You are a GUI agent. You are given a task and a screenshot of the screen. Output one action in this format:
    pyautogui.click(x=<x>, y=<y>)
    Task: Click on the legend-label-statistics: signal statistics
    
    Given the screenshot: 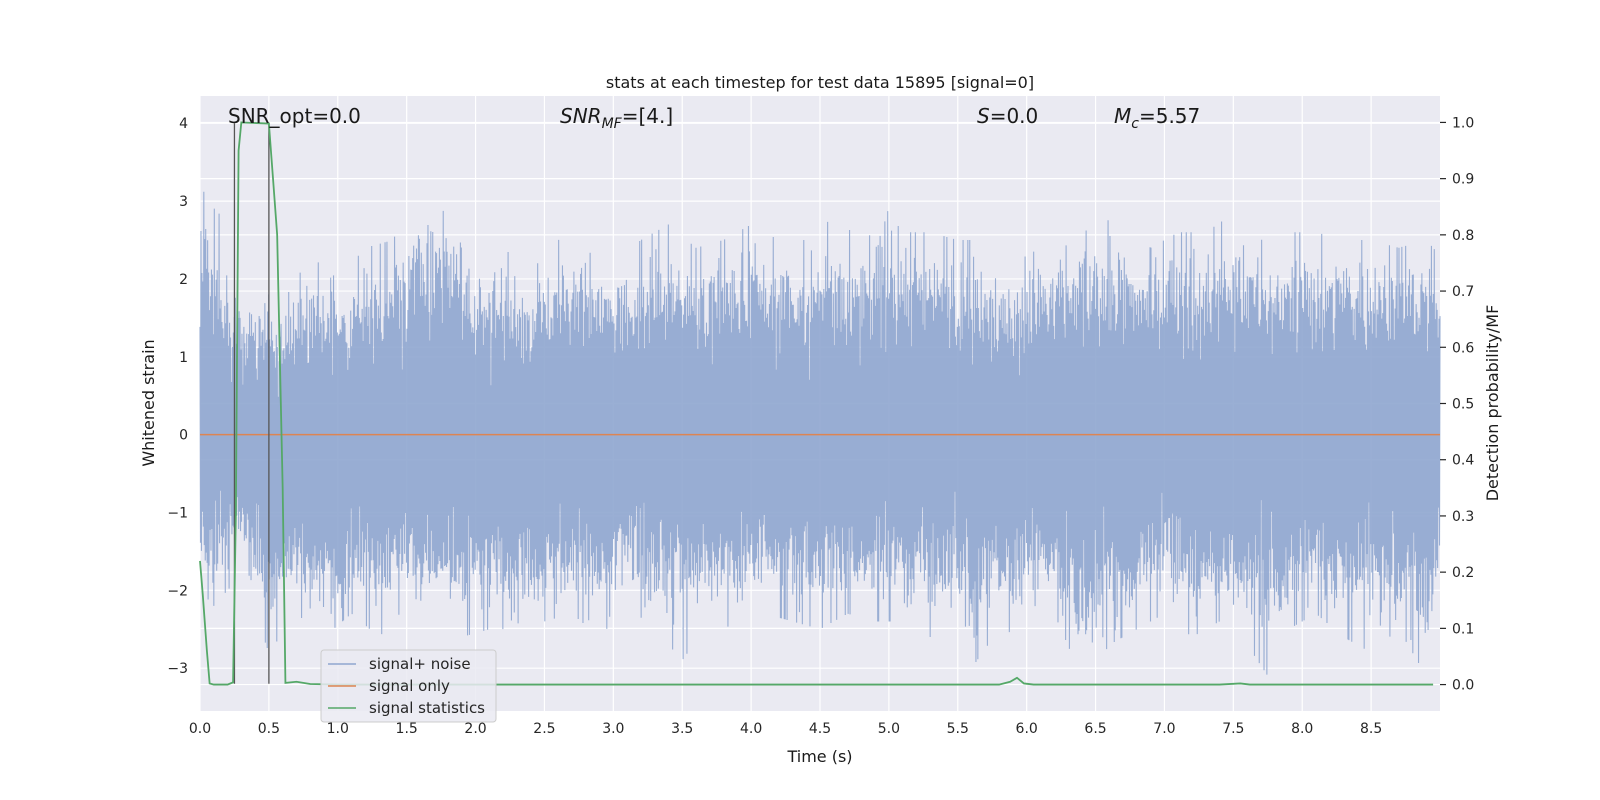 What is the action you would take?
    pyautogui.click(x=427, y=708)
    